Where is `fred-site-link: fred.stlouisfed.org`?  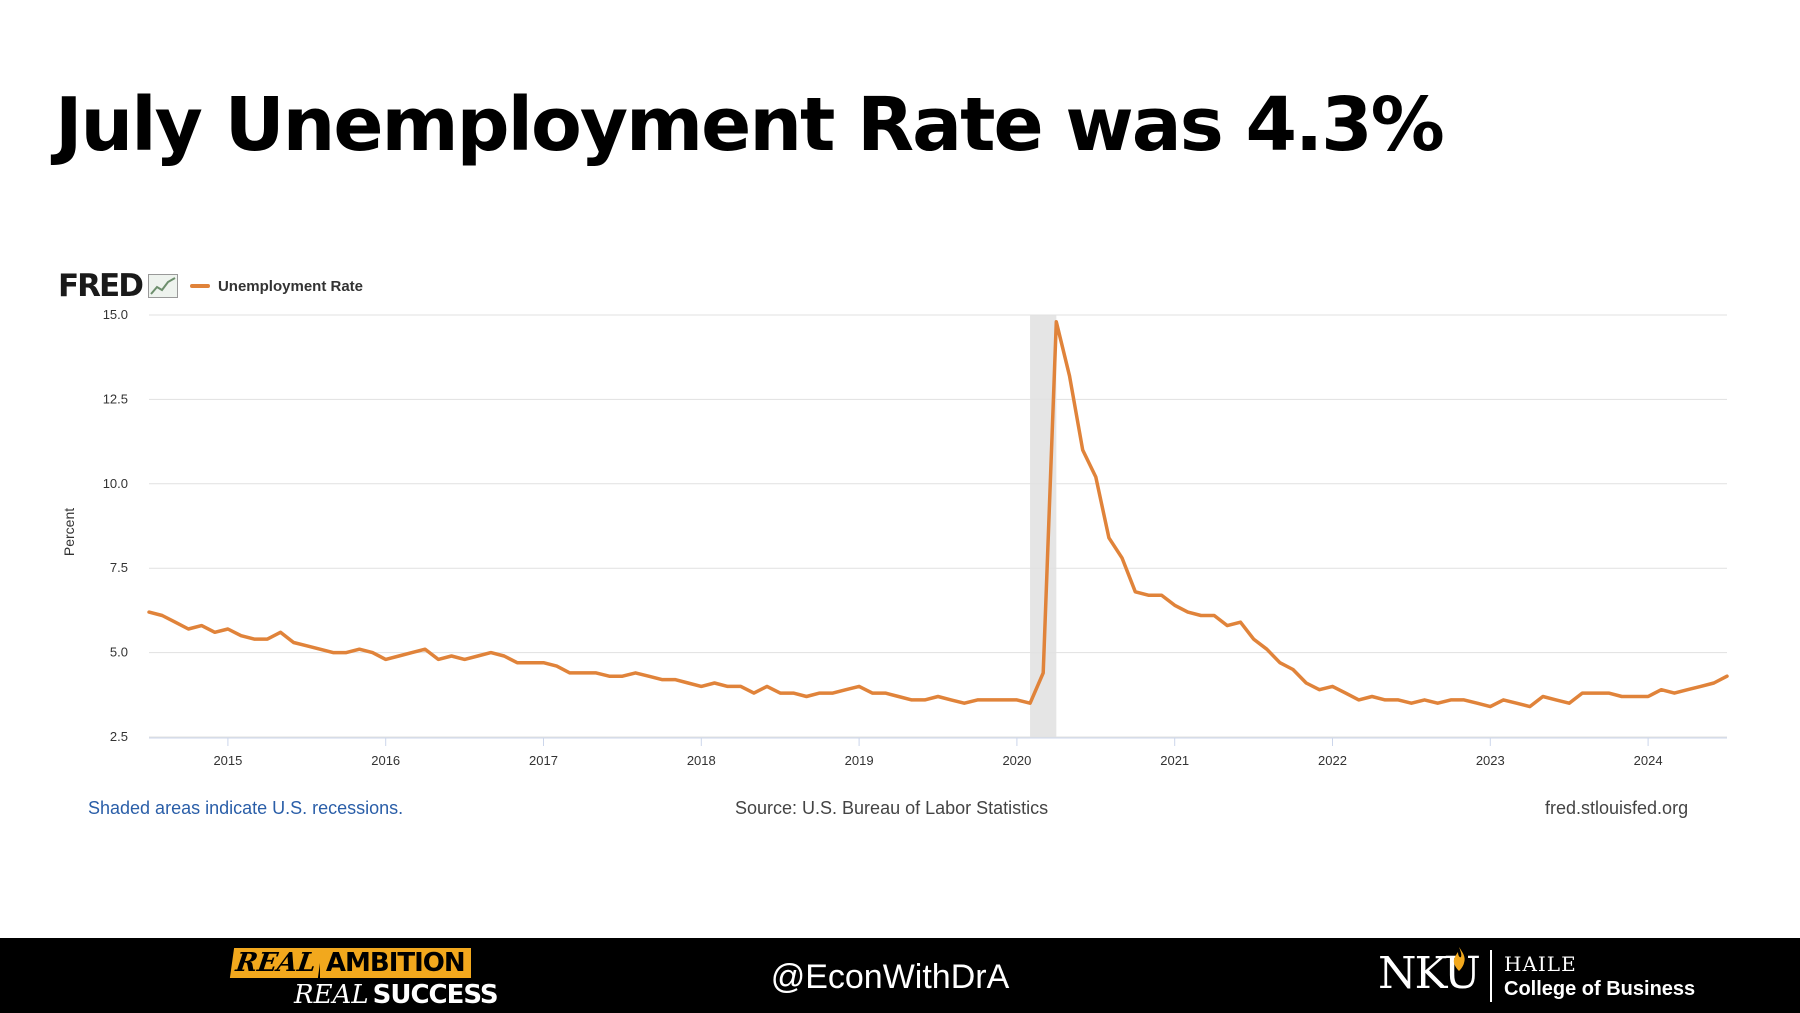
fred-site-link: fred.stlouisfed.org is located at coordinates (1617, 808).